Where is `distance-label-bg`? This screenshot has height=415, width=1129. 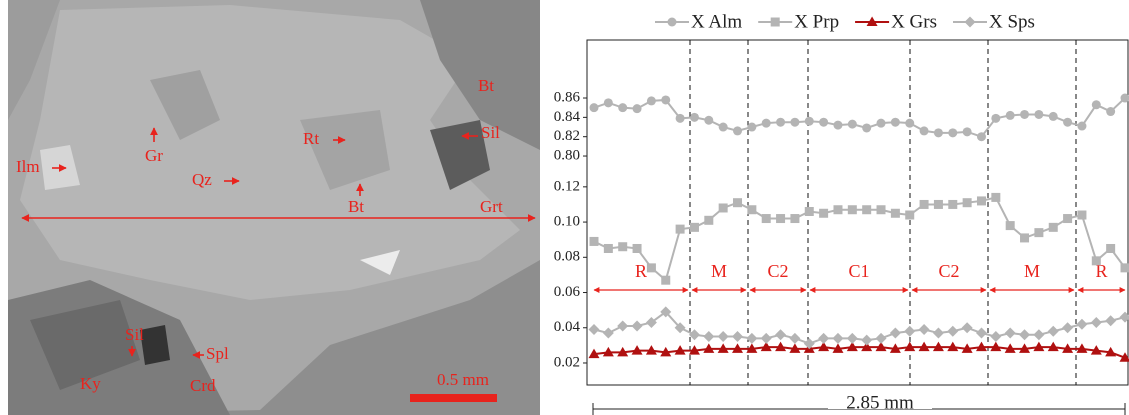 distance-label-bg is located at coordinates (880, 402).